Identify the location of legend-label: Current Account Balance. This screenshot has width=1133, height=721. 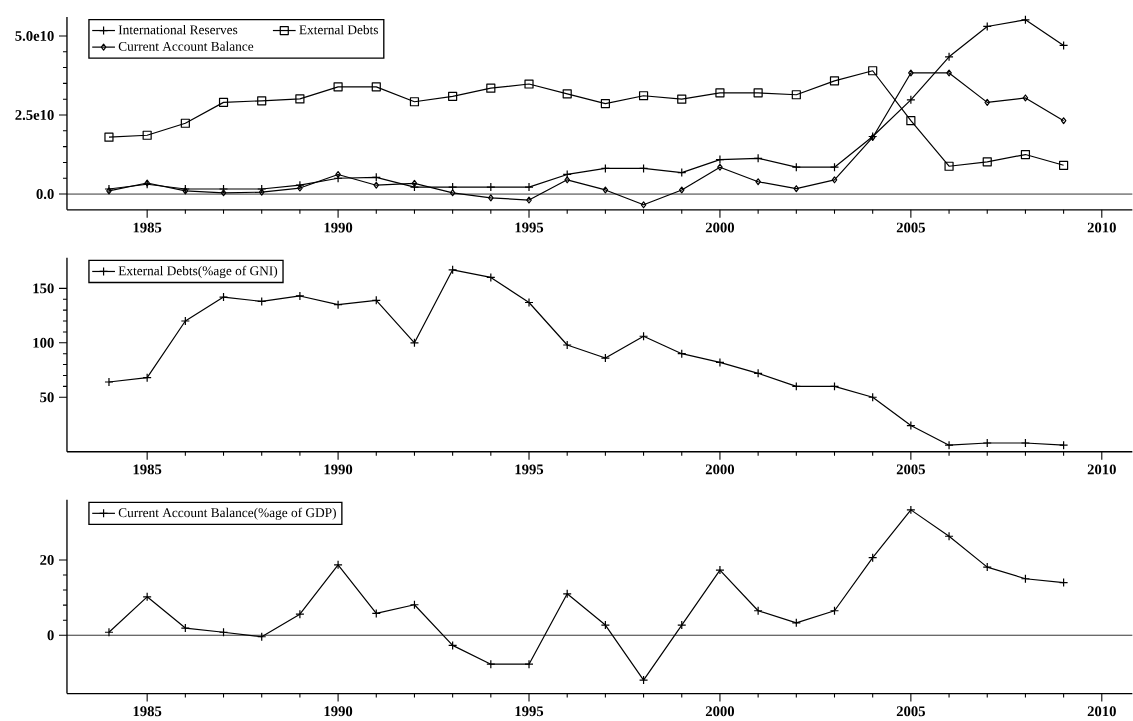
(186, 46).